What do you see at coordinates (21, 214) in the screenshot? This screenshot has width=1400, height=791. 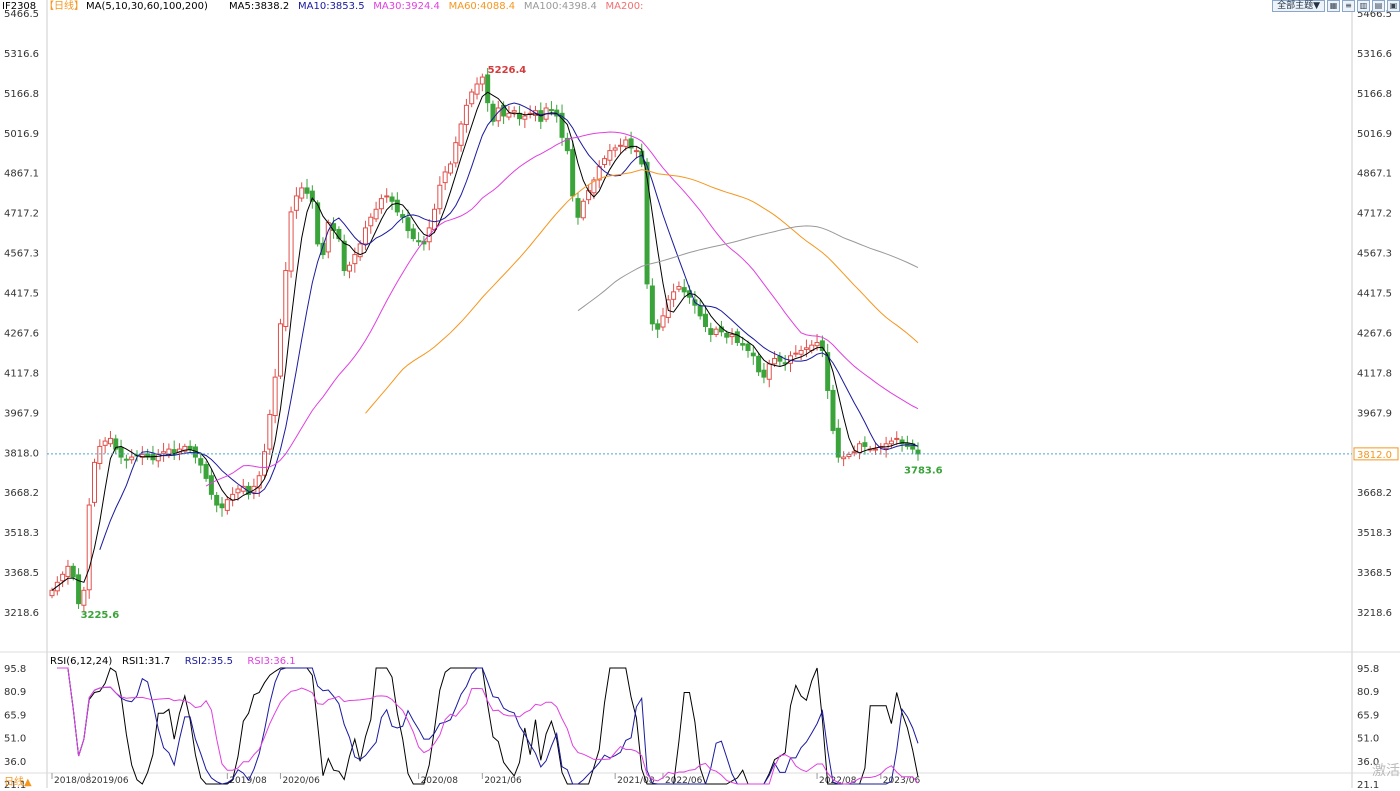 I see `price-tick-left: 4717.2` at bounding box center [21, 214].